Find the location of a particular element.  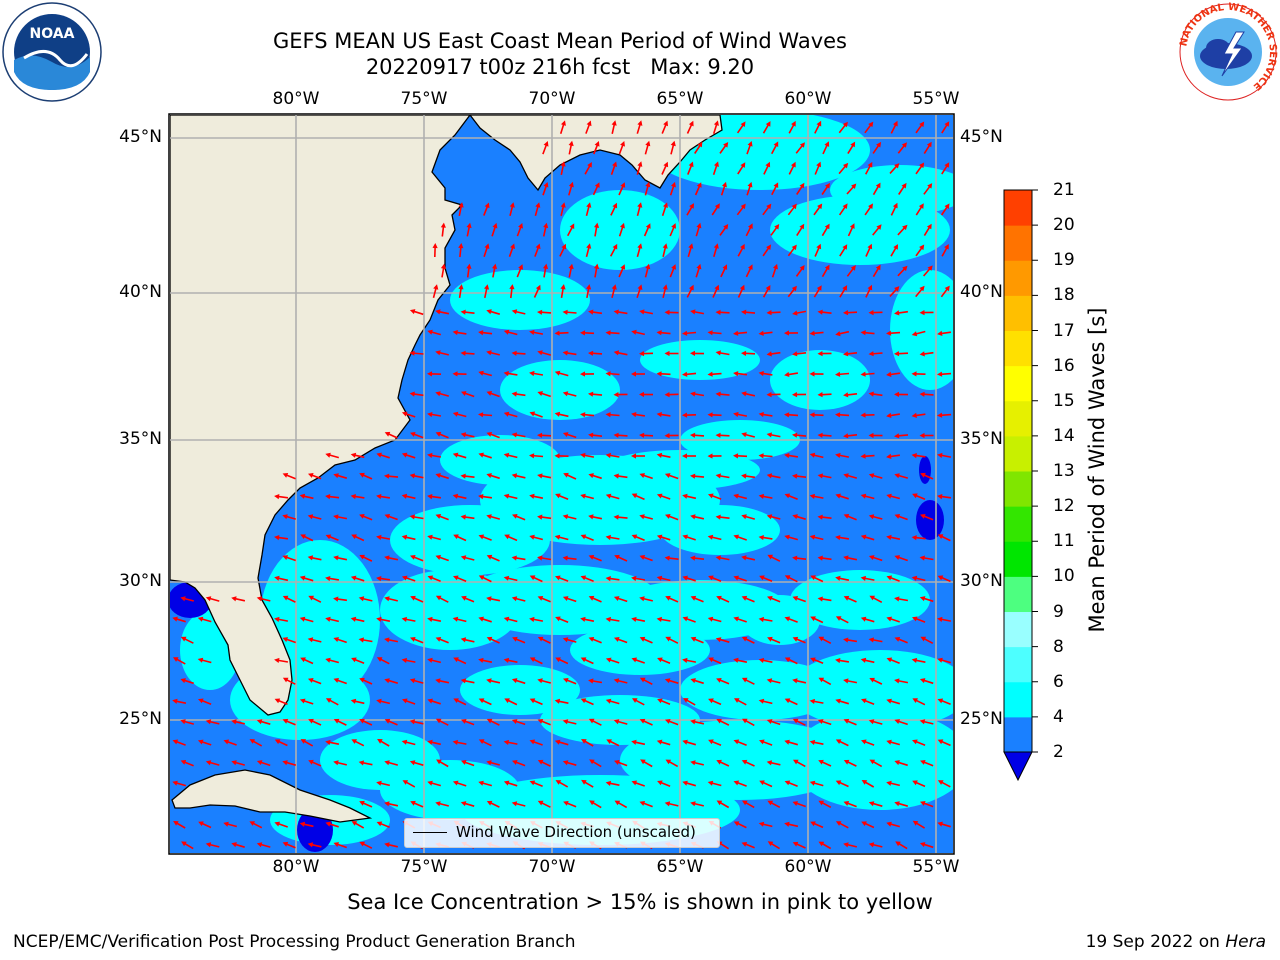

lon-tick-label: 80°W is located at coordinates (296, 867).